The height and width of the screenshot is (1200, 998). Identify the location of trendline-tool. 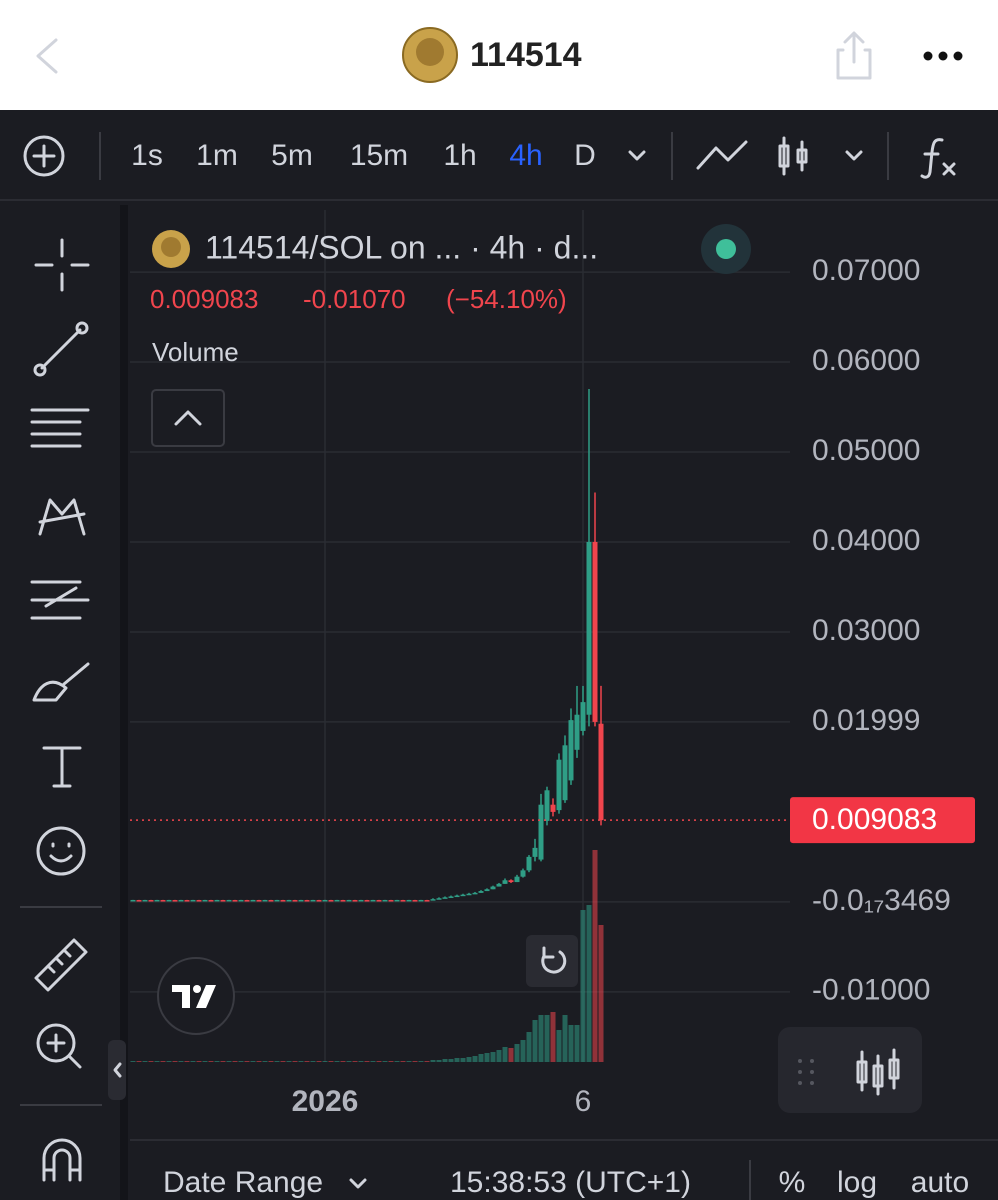
(61, 349).